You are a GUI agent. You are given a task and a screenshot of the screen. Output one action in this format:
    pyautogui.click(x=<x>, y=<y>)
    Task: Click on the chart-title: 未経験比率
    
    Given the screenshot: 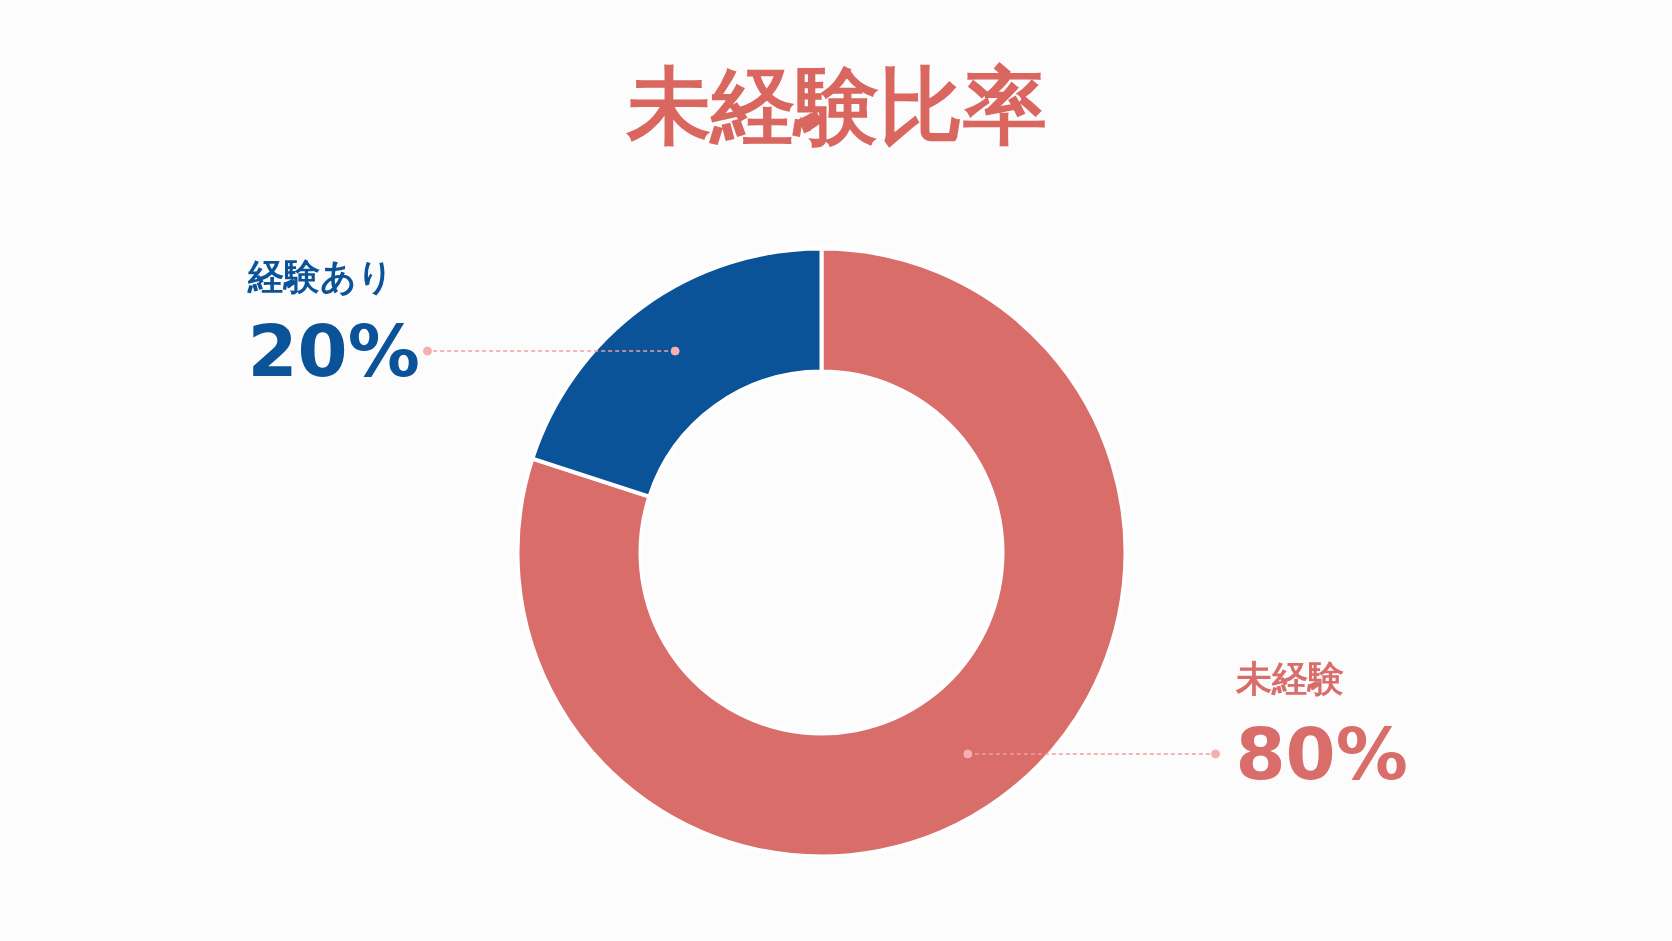 What is the action you would take?
    pyautogui.click(x=835, y=105)
    